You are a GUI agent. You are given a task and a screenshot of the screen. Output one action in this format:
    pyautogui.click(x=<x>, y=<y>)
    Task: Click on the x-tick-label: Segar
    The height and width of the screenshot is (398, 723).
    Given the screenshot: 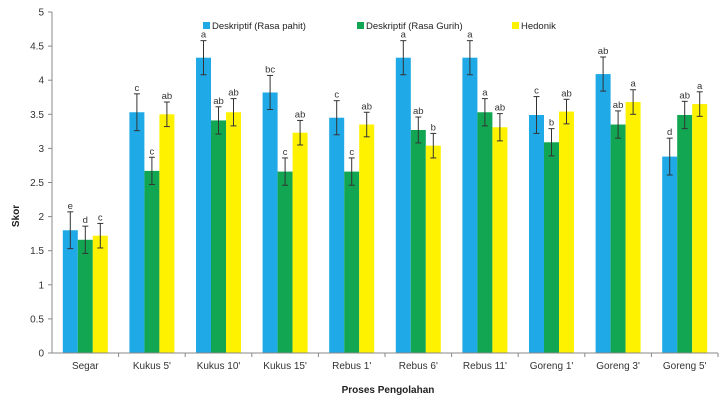 What is the action you would take?
    pyautogui.click(x=85, y=366)
    